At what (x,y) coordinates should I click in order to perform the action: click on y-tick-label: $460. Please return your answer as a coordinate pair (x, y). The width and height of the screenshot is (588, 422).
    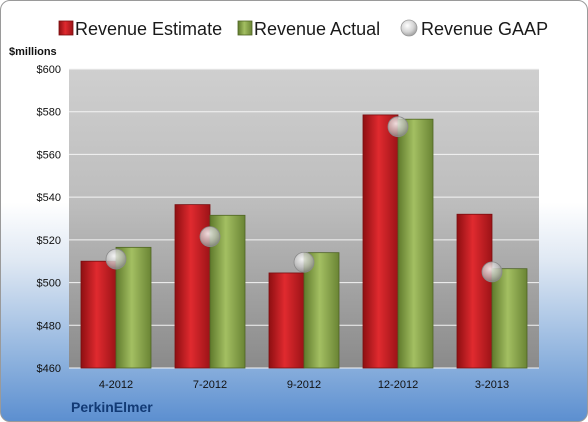
    Looking at the image, I should click on (49, 369).